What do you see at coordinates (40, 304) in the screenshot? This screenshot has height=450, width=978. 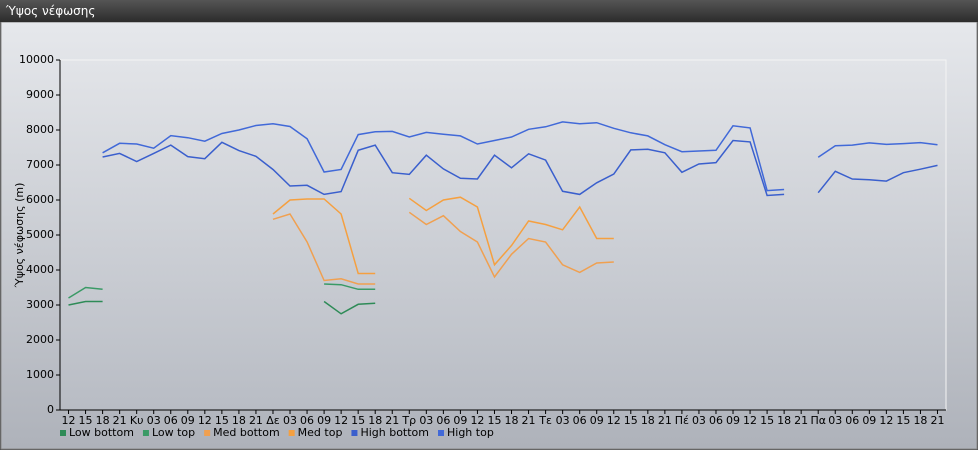 I see `y-tick-label: 3000` at bounding box center [40, 304].